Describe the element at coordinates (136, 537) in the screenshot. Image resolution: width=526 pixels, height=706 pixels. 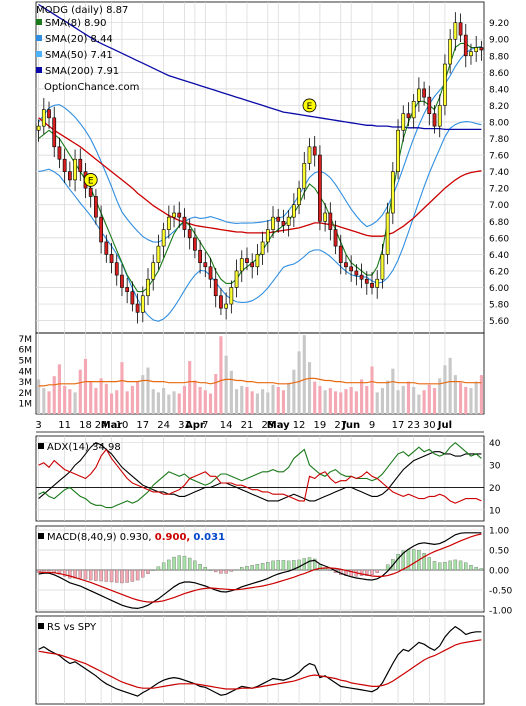
I see `macd-title: MACD(8,40,9) 0.930, 0.900, 0.031` at that location.